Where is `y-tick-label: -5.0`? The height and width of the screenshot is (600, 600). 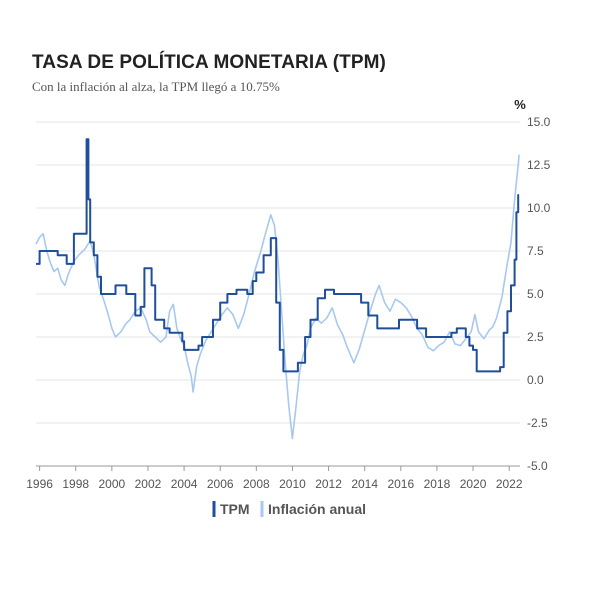 y-tick-label: -5.0 is located at coordinates (537, 466).